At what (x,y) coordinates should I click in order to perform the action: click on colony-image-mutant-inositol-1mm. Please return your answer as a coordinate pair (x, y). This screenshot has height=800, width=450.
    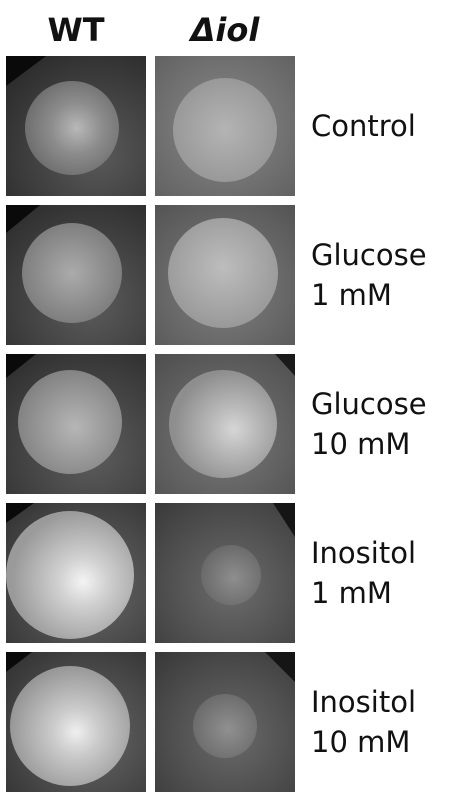
    Looking at the image, I should click on (225, 573).